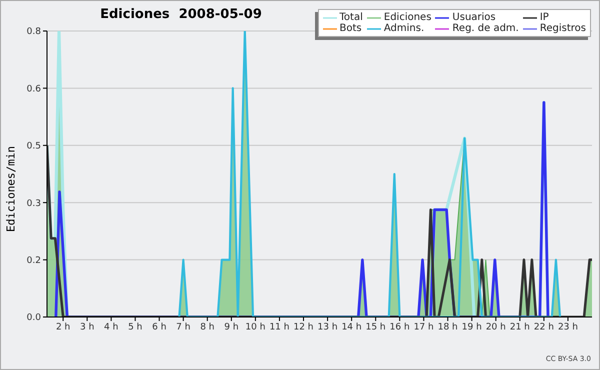 The width and height of the screenshot is (600, 370). Describe the element at coordinates (11, 189) in the screenshot. I see `y-axis-title: Ediciones/min` at that location.